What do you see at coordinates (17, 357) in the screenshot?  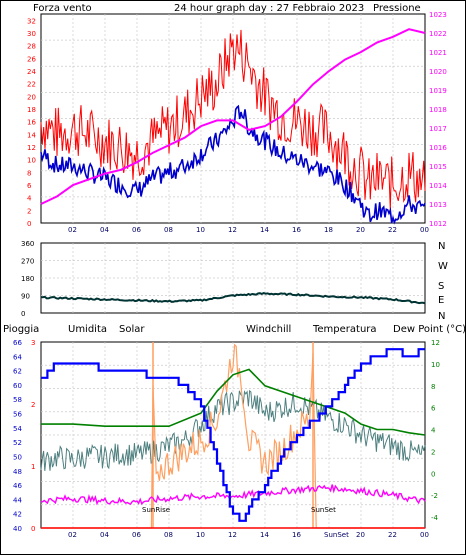 I see `humidity-ytick: 64` at bounding box center [17, 357].